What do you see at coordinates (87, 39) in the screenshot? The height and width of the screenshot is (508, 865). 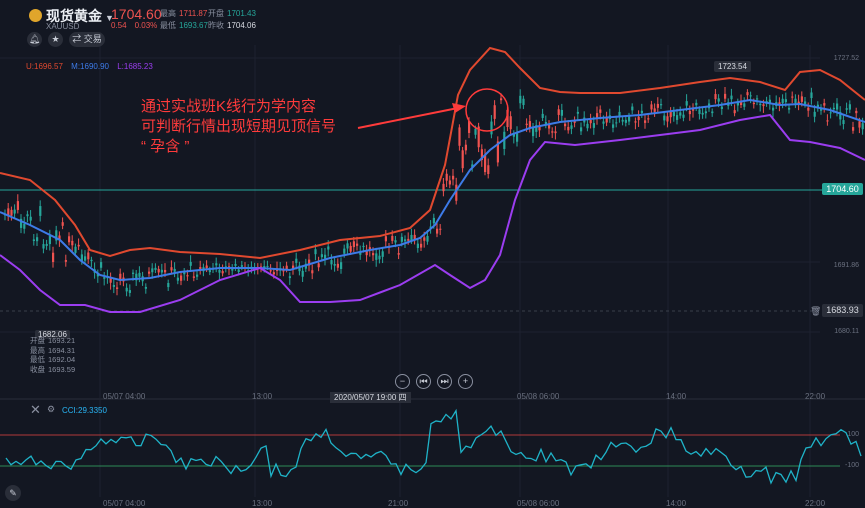 I see `trade-button: ⇄ 交易` at bounding box center [87, 39].